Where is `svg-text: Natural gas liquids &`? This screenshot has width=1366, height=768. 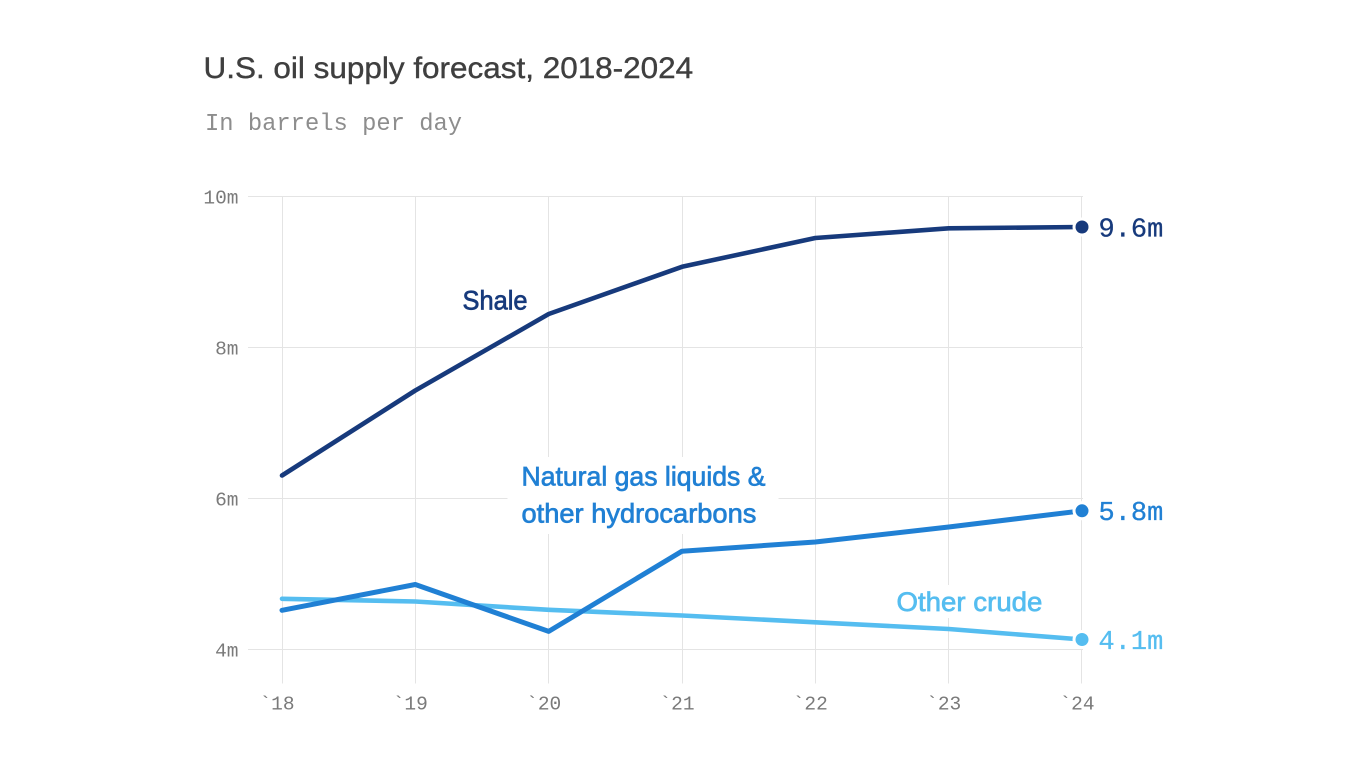 svg-text: Natural gas liquids & is located at coordinates (644, 476).